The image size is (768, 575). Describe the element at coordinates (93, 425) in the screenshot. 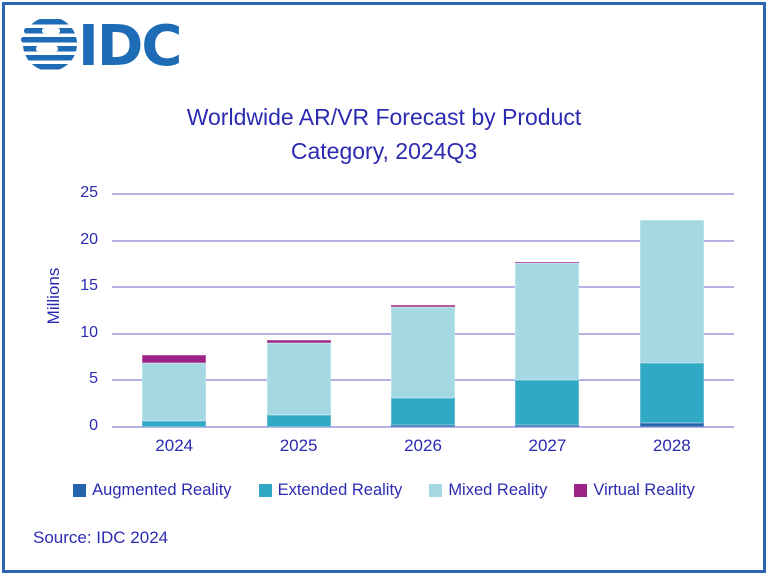

I see `y-tick-label-0: 0` at that location.